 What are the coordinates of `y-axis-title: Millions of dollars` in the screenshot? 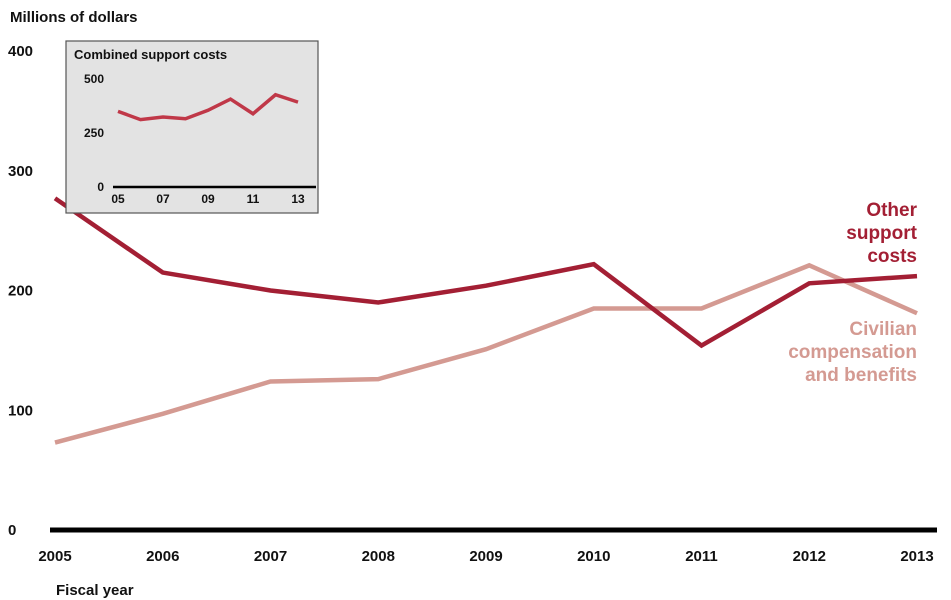 It's located at (74, 17).